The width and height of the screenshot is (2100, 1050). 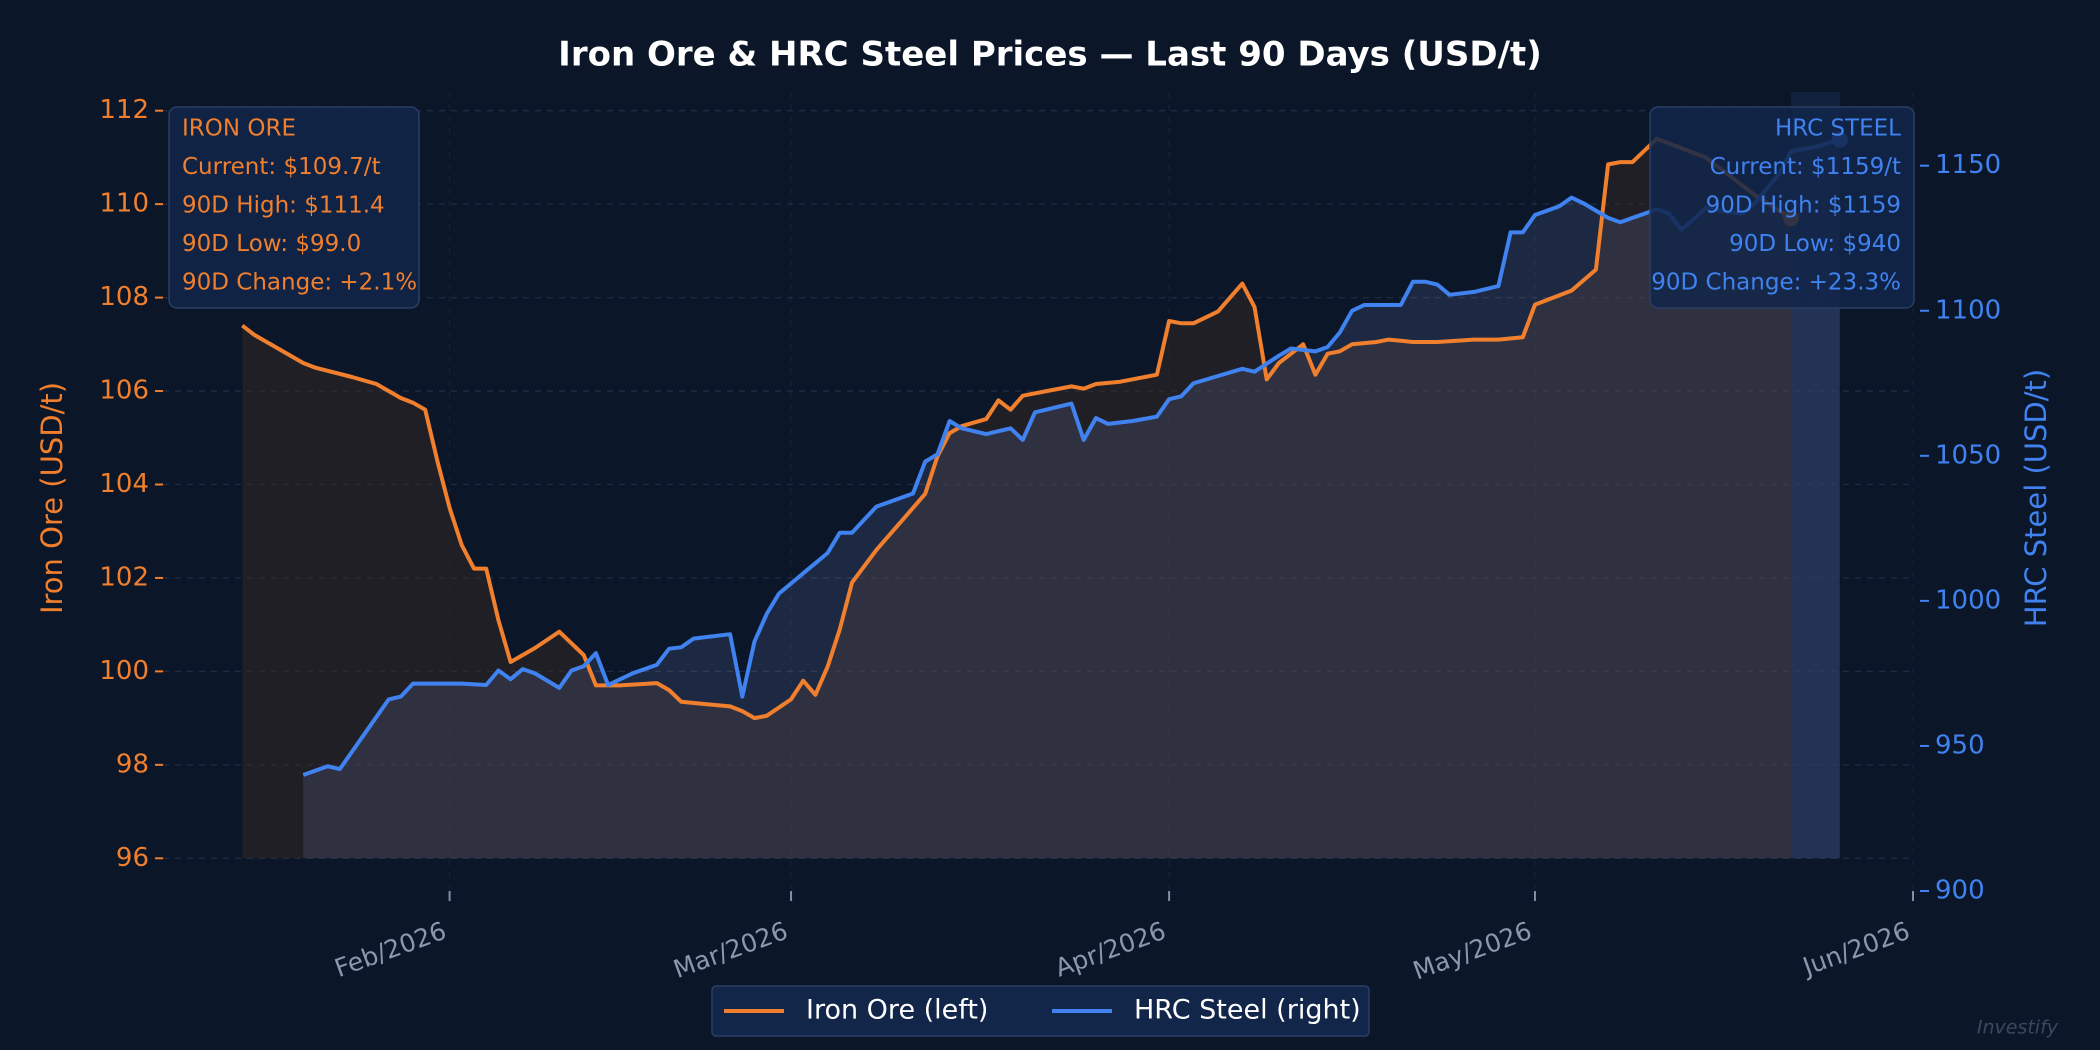 I want to click on y2-tick-label: 950, so click(x=1960, y=745).